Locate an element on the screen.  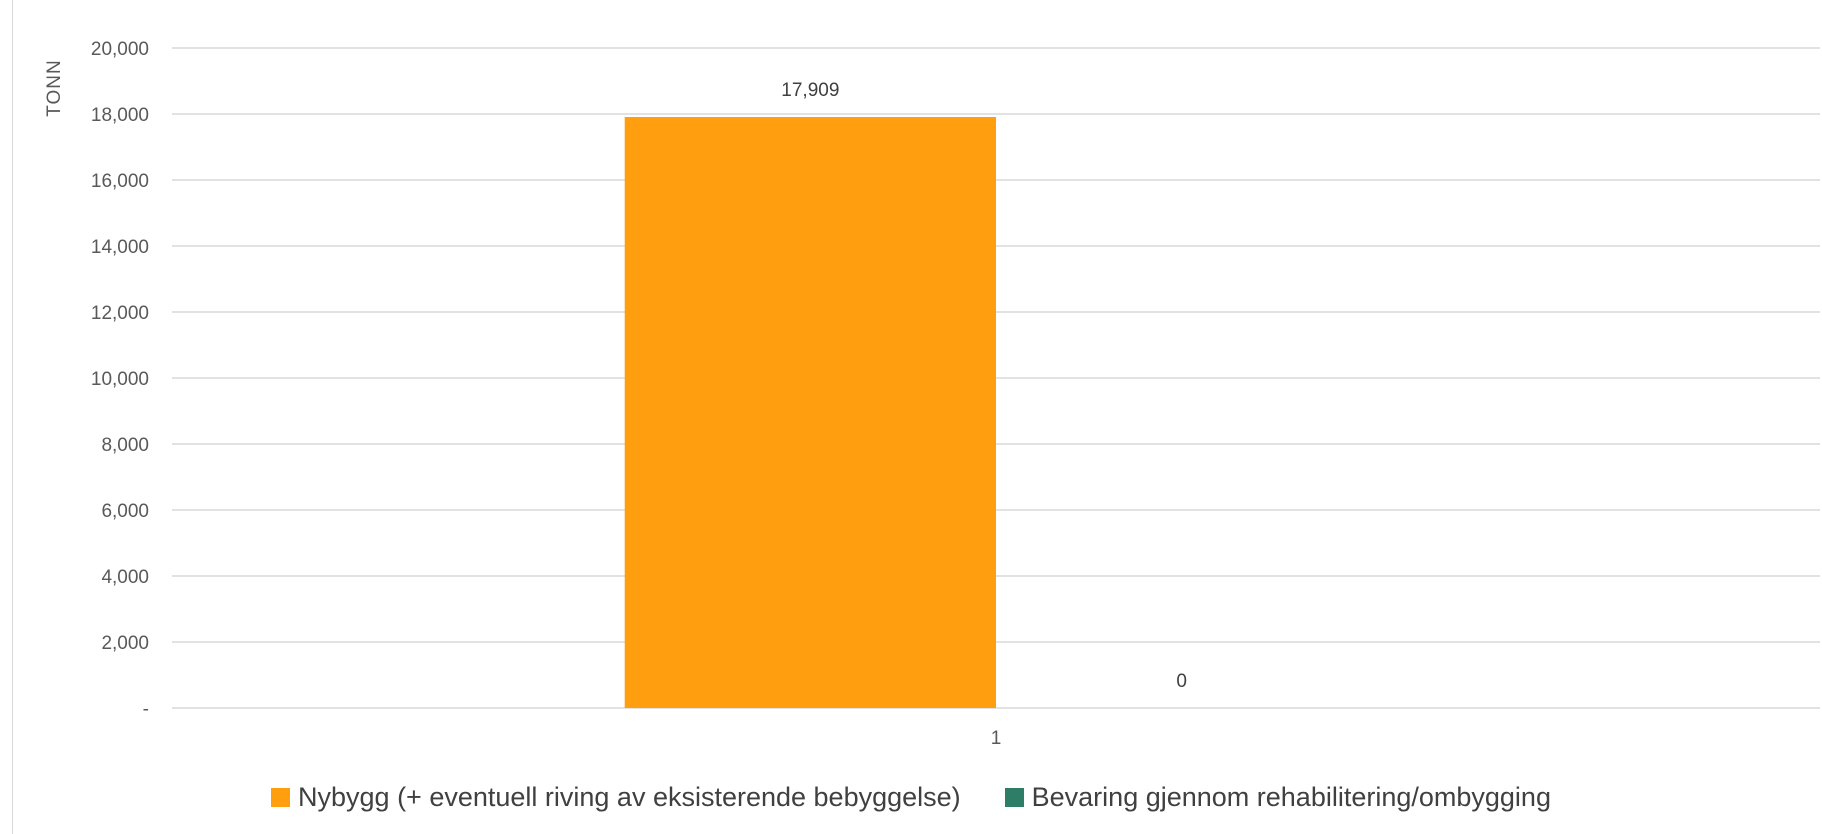
y-tick-label: 8,000 is located at coordinates (125, 445).